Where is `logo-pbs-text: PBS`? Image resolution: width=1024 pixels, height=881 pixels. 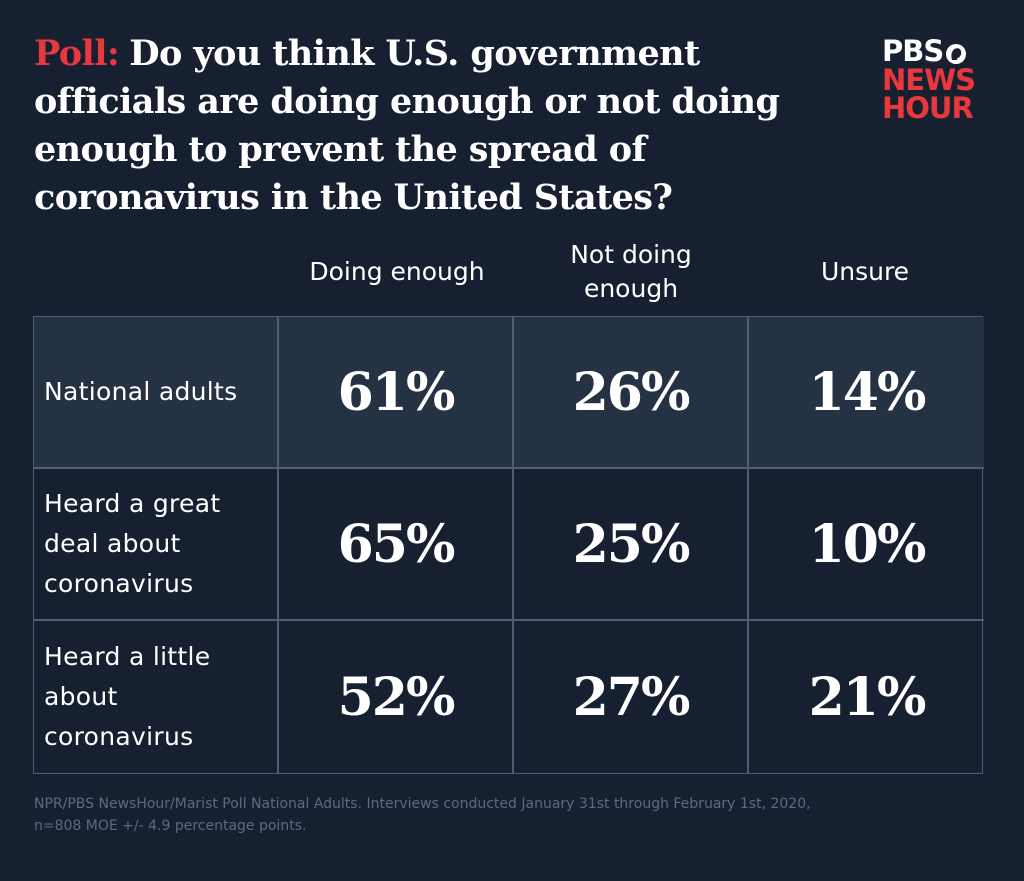
logo-pbs-text: PBS is located at coordinates (913, 51).